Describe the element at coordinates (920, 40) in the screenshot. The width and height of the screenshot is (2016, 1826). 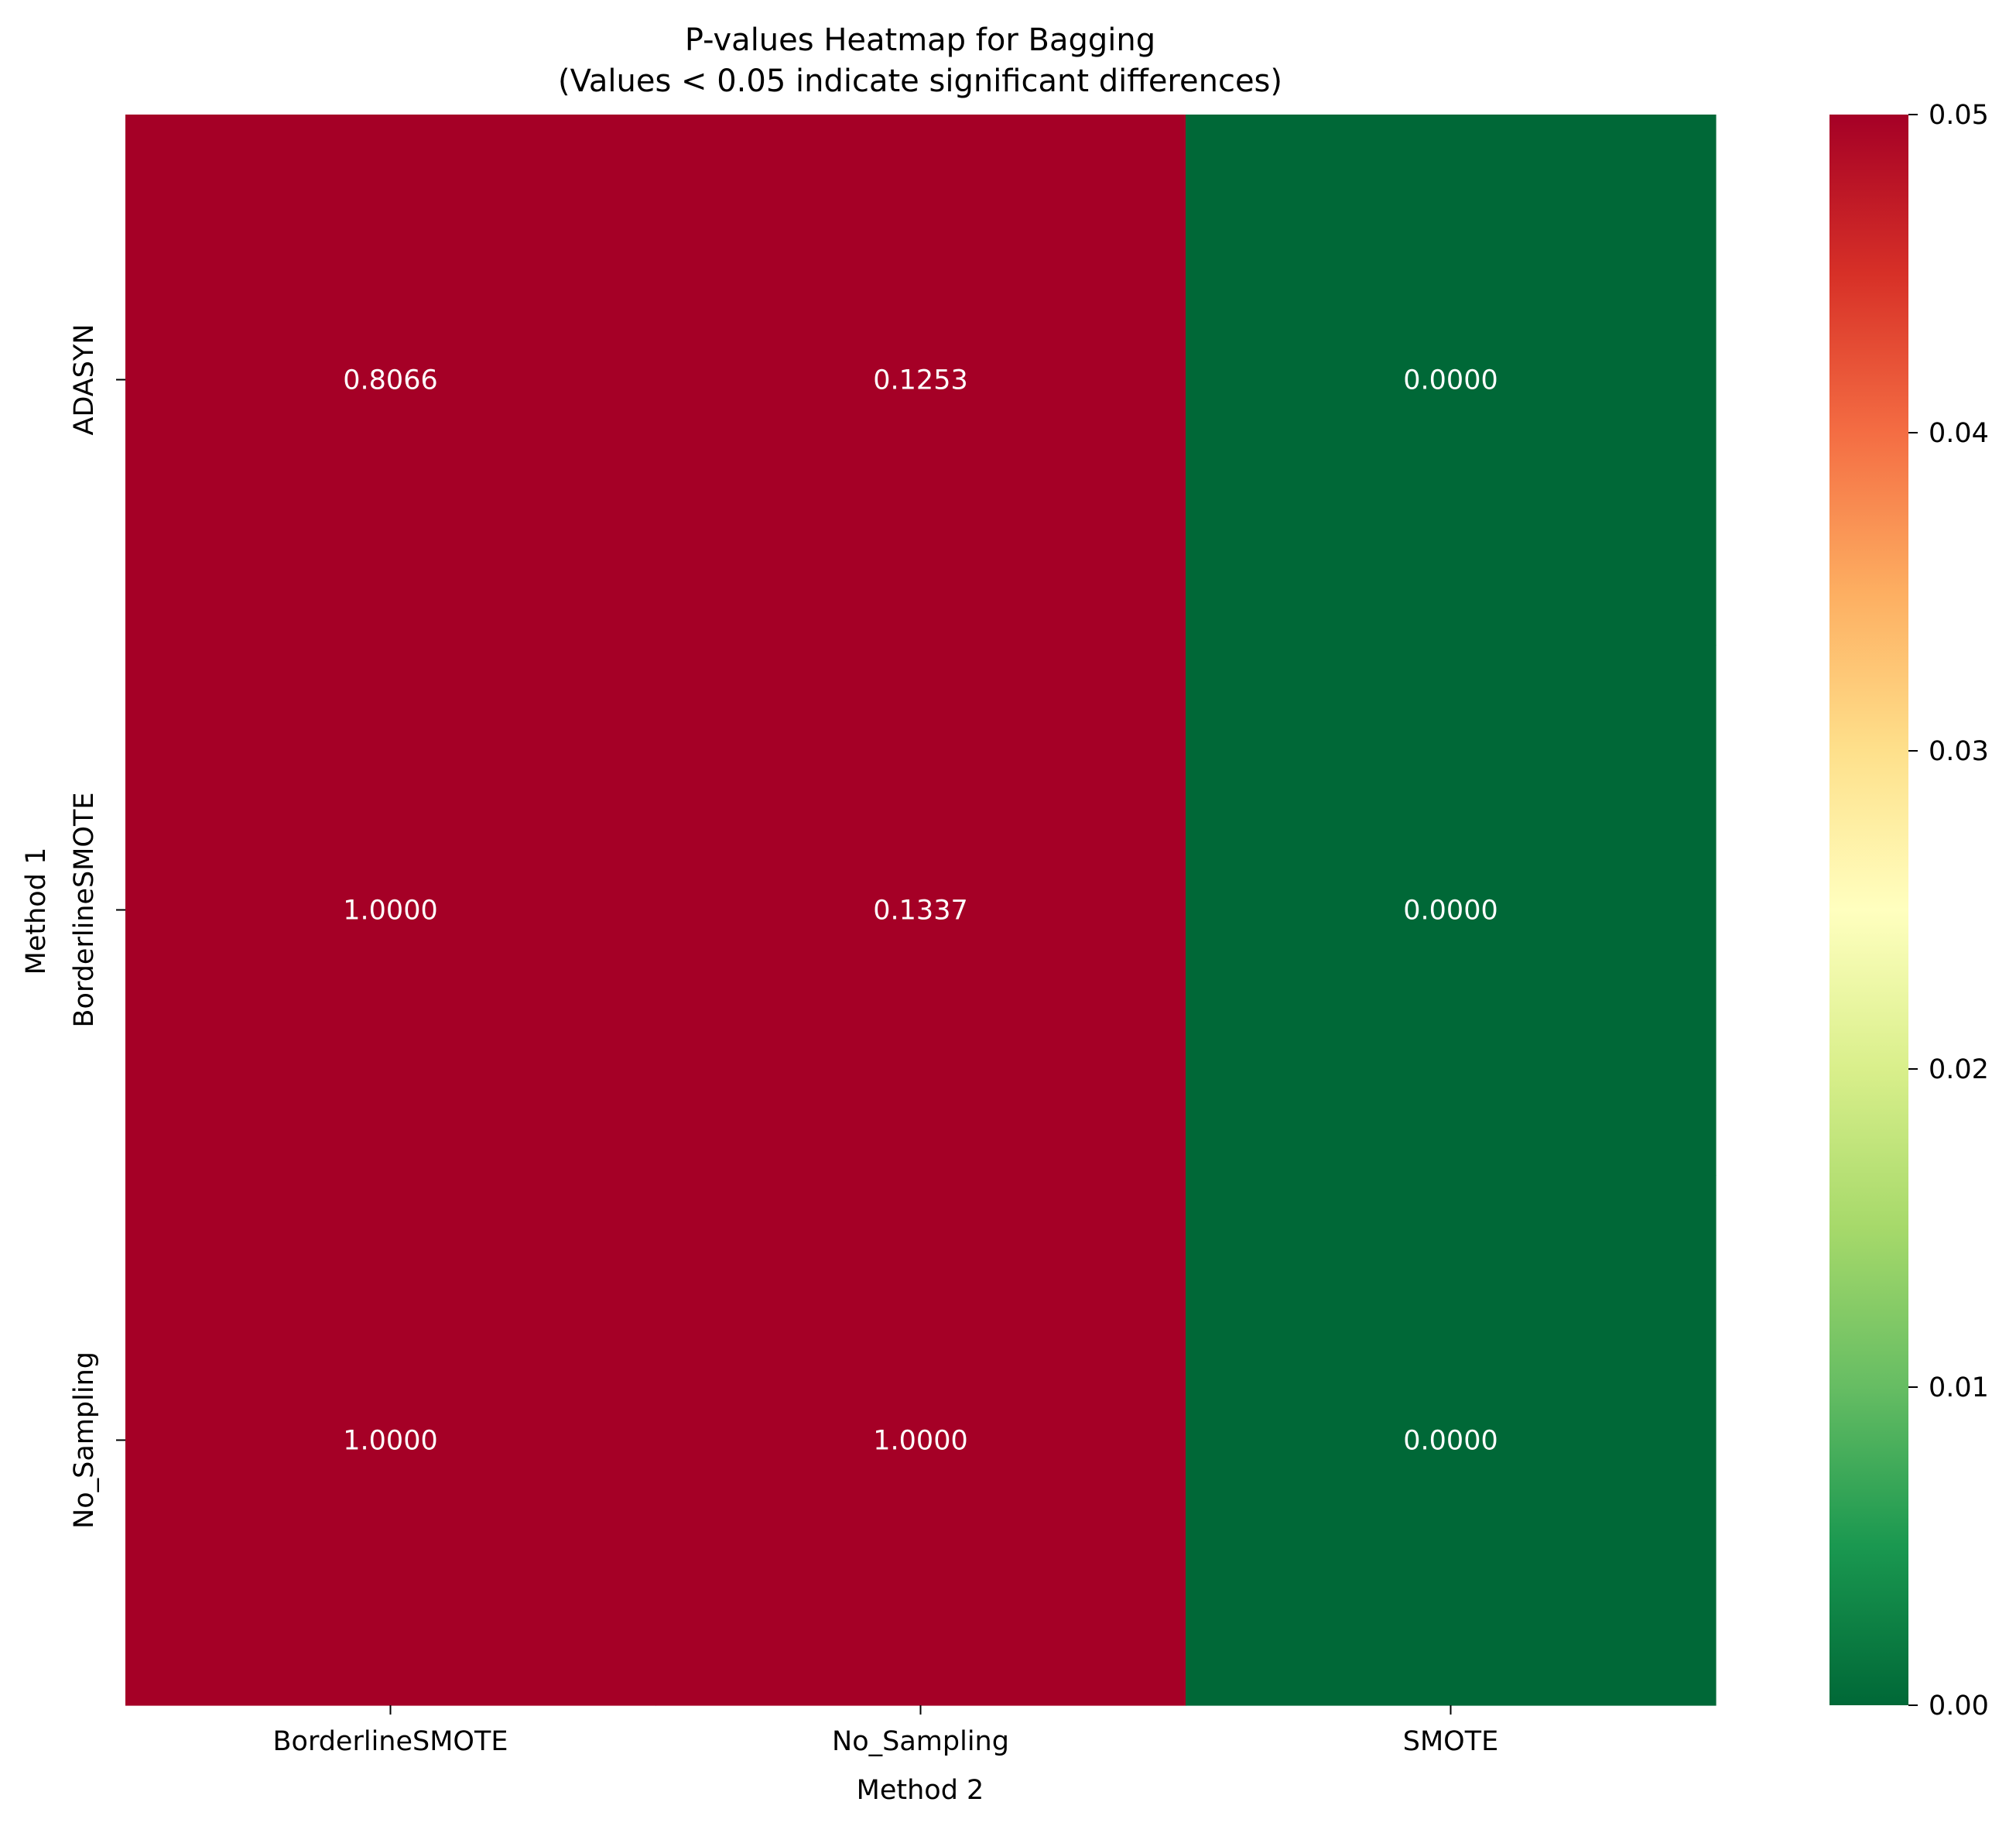
I see `chart-title: P-values Heatmap for Bagging` at that location.